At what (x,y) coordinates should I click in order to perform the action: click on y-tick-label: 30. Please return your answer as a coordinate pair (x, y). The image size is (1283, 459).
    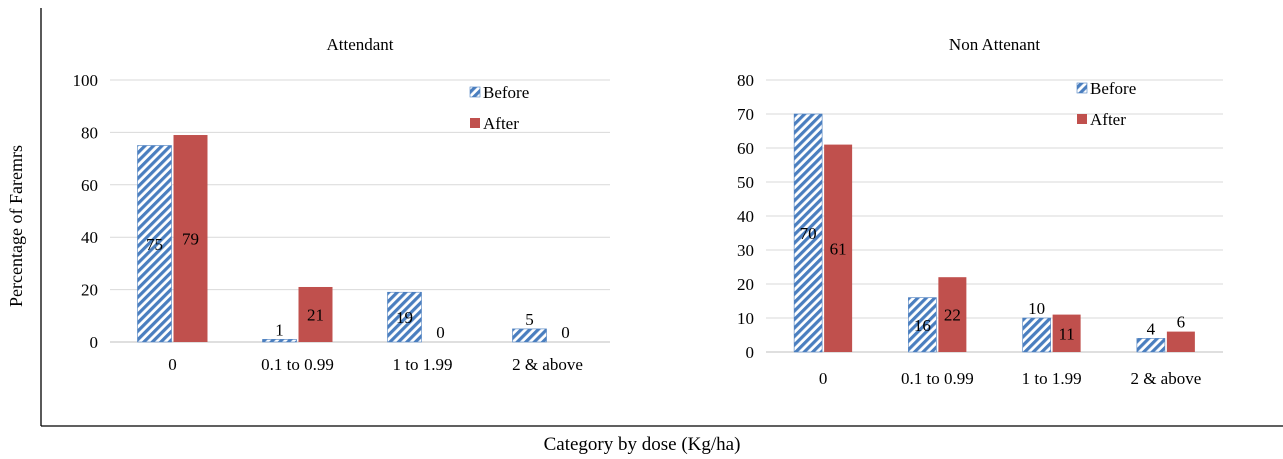
    Looking at the image, I should click on (745, 250).